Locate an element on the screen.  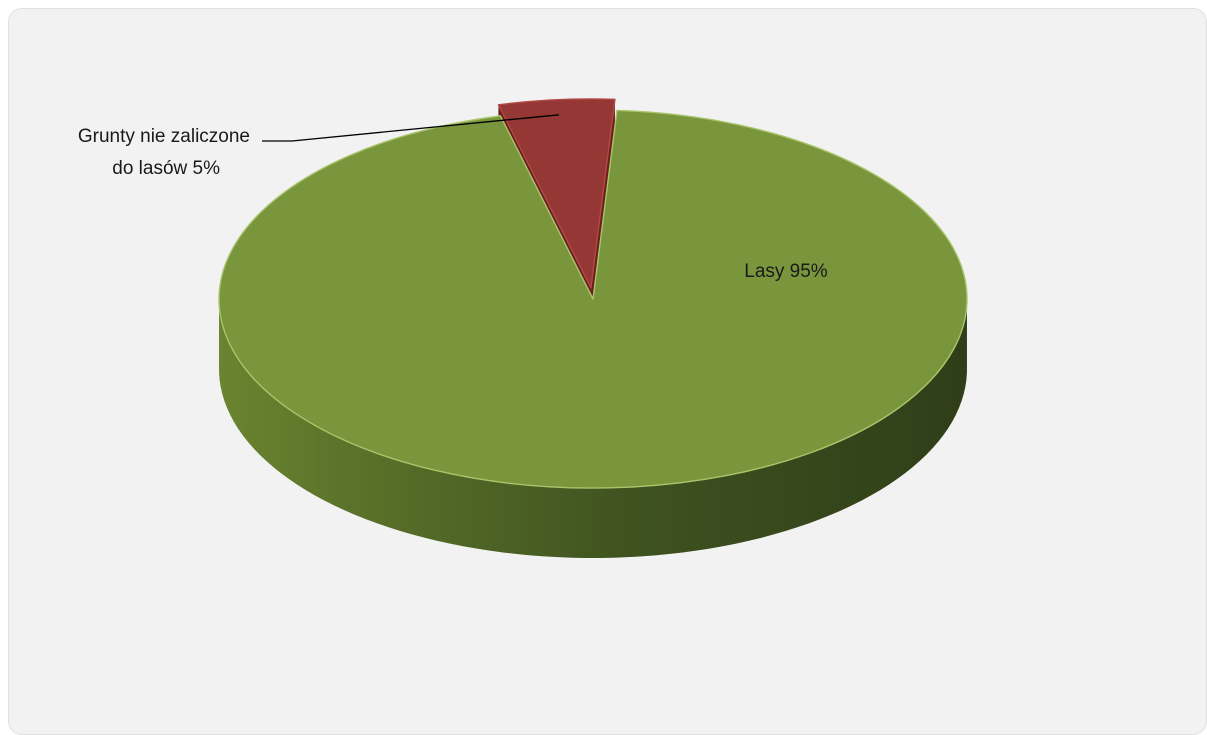
pie-labels-layer: Lasy 95% Grunty nie zaliczone do lasów 5% is located at coordinates (453, 198).